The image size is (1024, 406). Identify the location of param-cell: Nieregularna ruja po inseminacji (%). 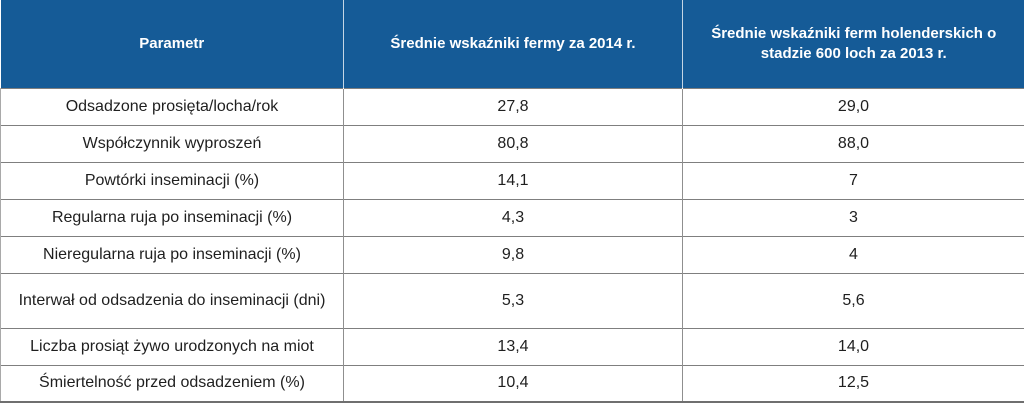
(172, 254).